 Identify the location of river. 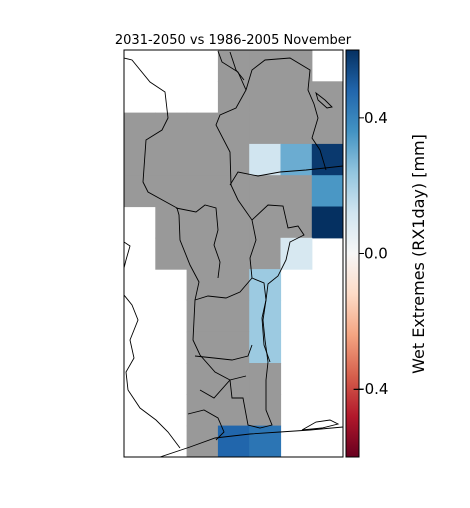
(286, 175).